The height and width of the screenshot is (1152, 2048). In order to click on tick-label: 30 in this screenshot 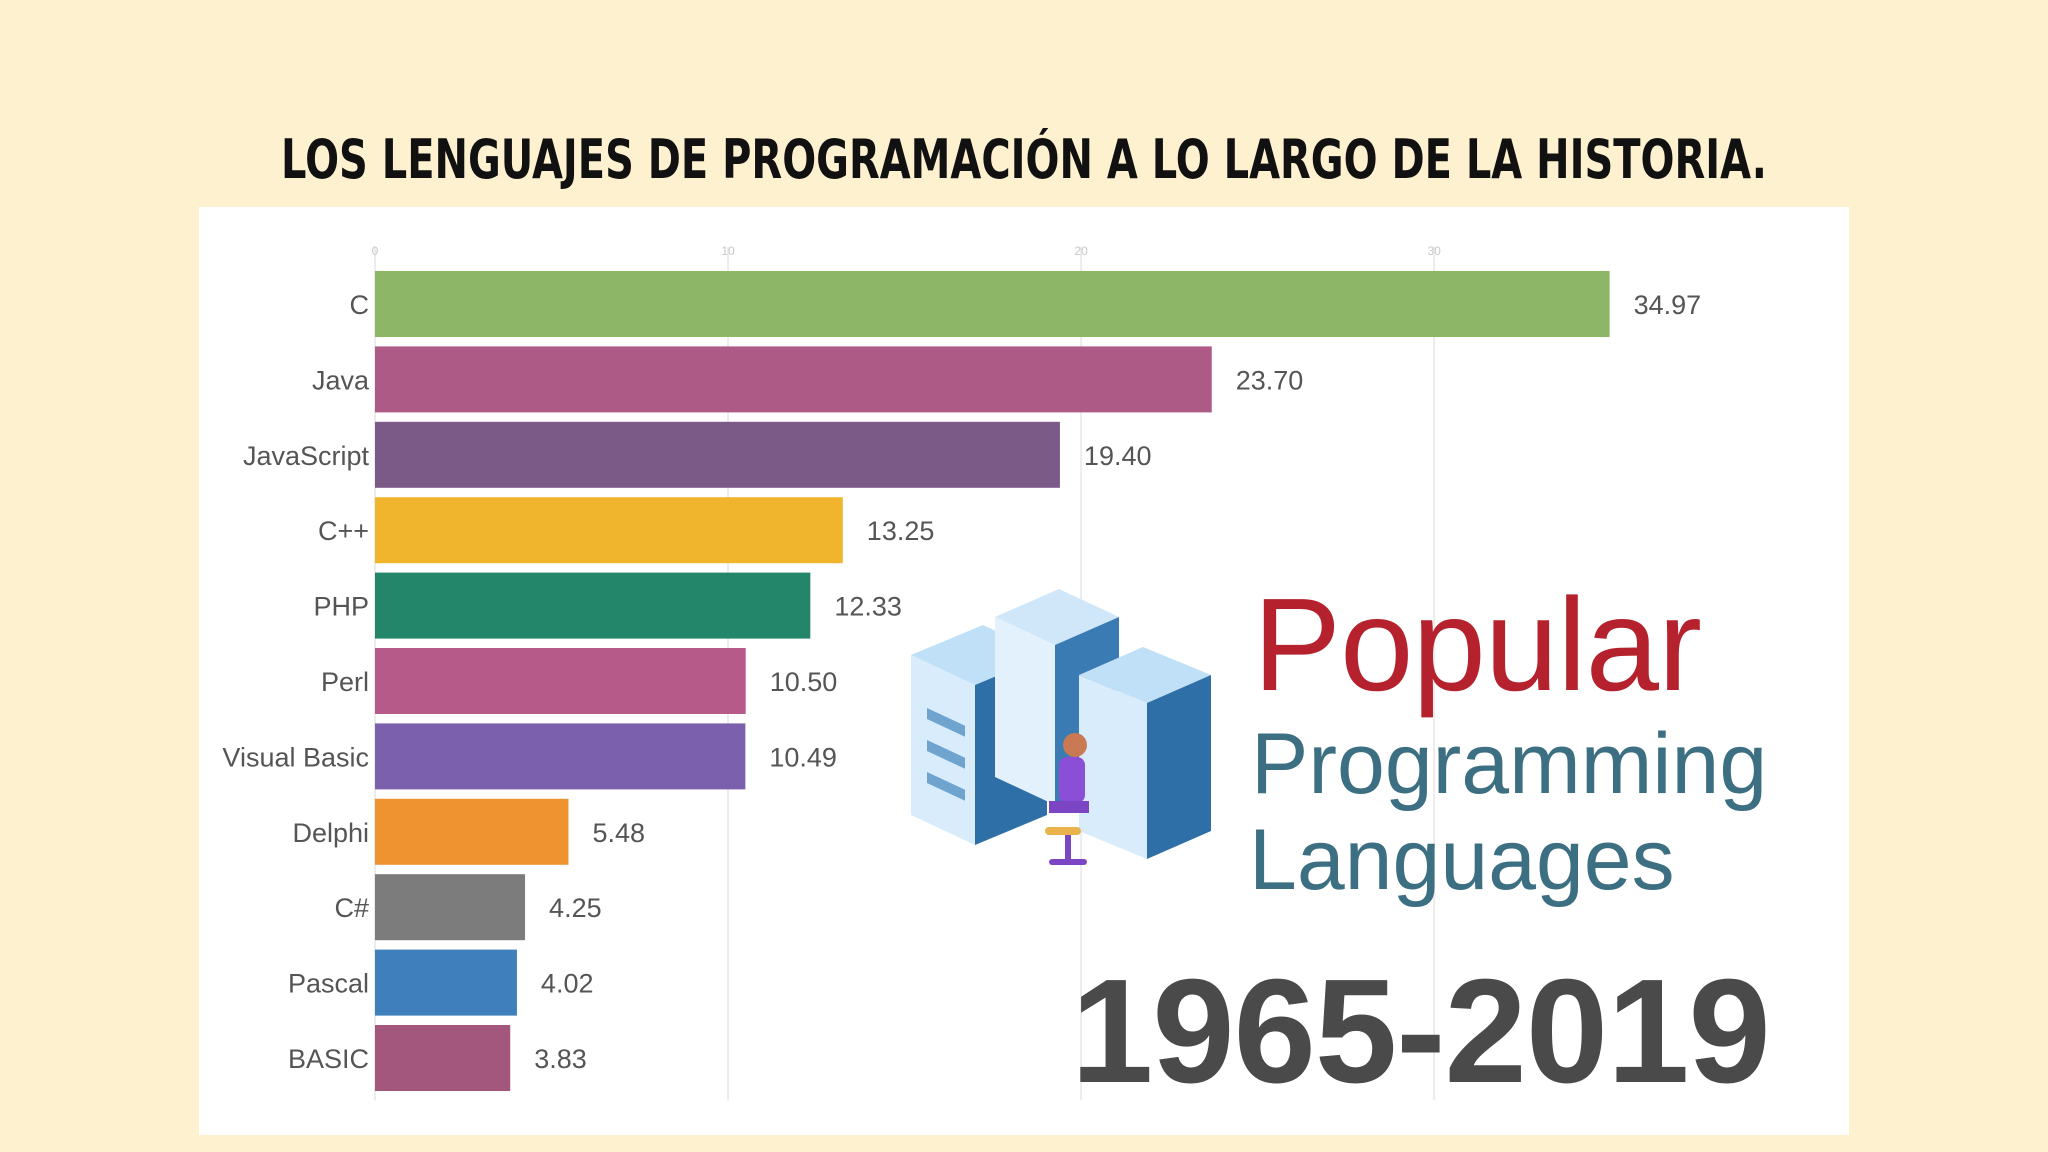, I will do `click(1434, 251)`.